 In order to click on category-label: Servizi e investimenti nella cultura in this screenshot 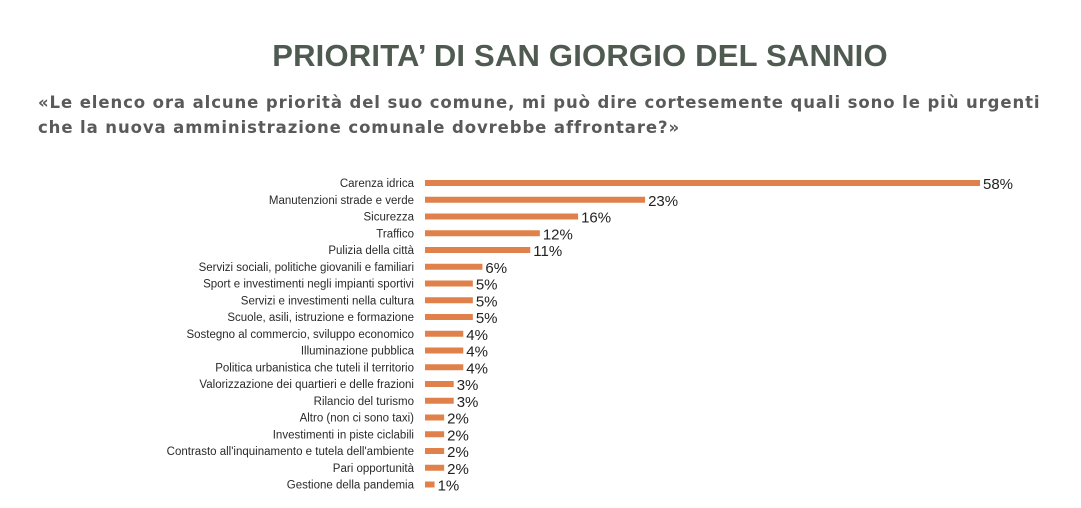, I will do `click(328, 301)`.